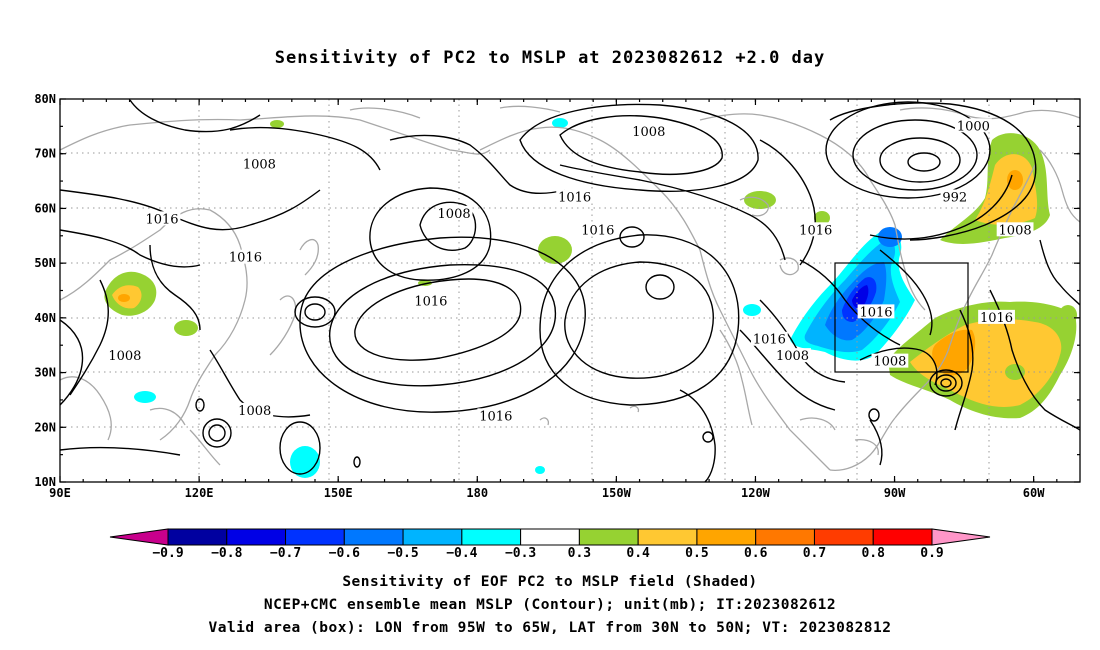 This screenshot has height=650, width=1100. Describe the element at coordinates (860, 297) in the screenshot. I see `shade-neg08` at that location.